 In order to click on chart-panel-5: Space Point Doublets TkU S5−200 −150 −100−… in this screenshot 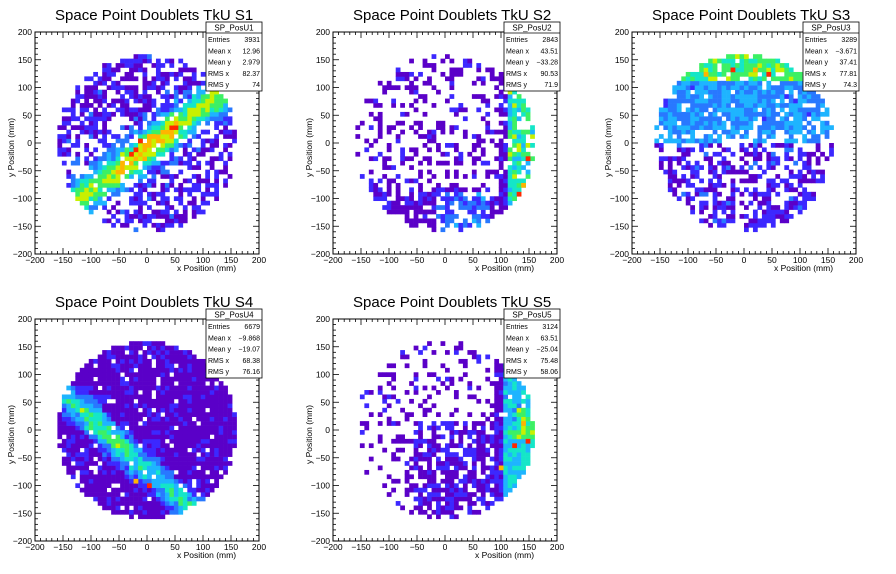, I will do `click(434, 427)`.